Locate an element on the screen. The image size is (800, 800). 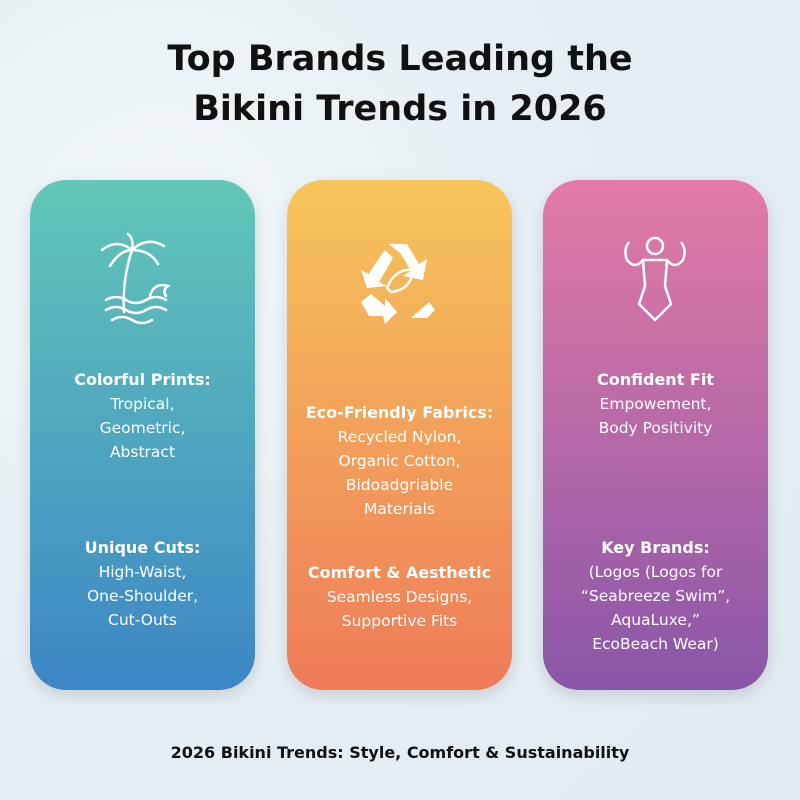
section-line: Empowement, is located at coordinates (655, 404).